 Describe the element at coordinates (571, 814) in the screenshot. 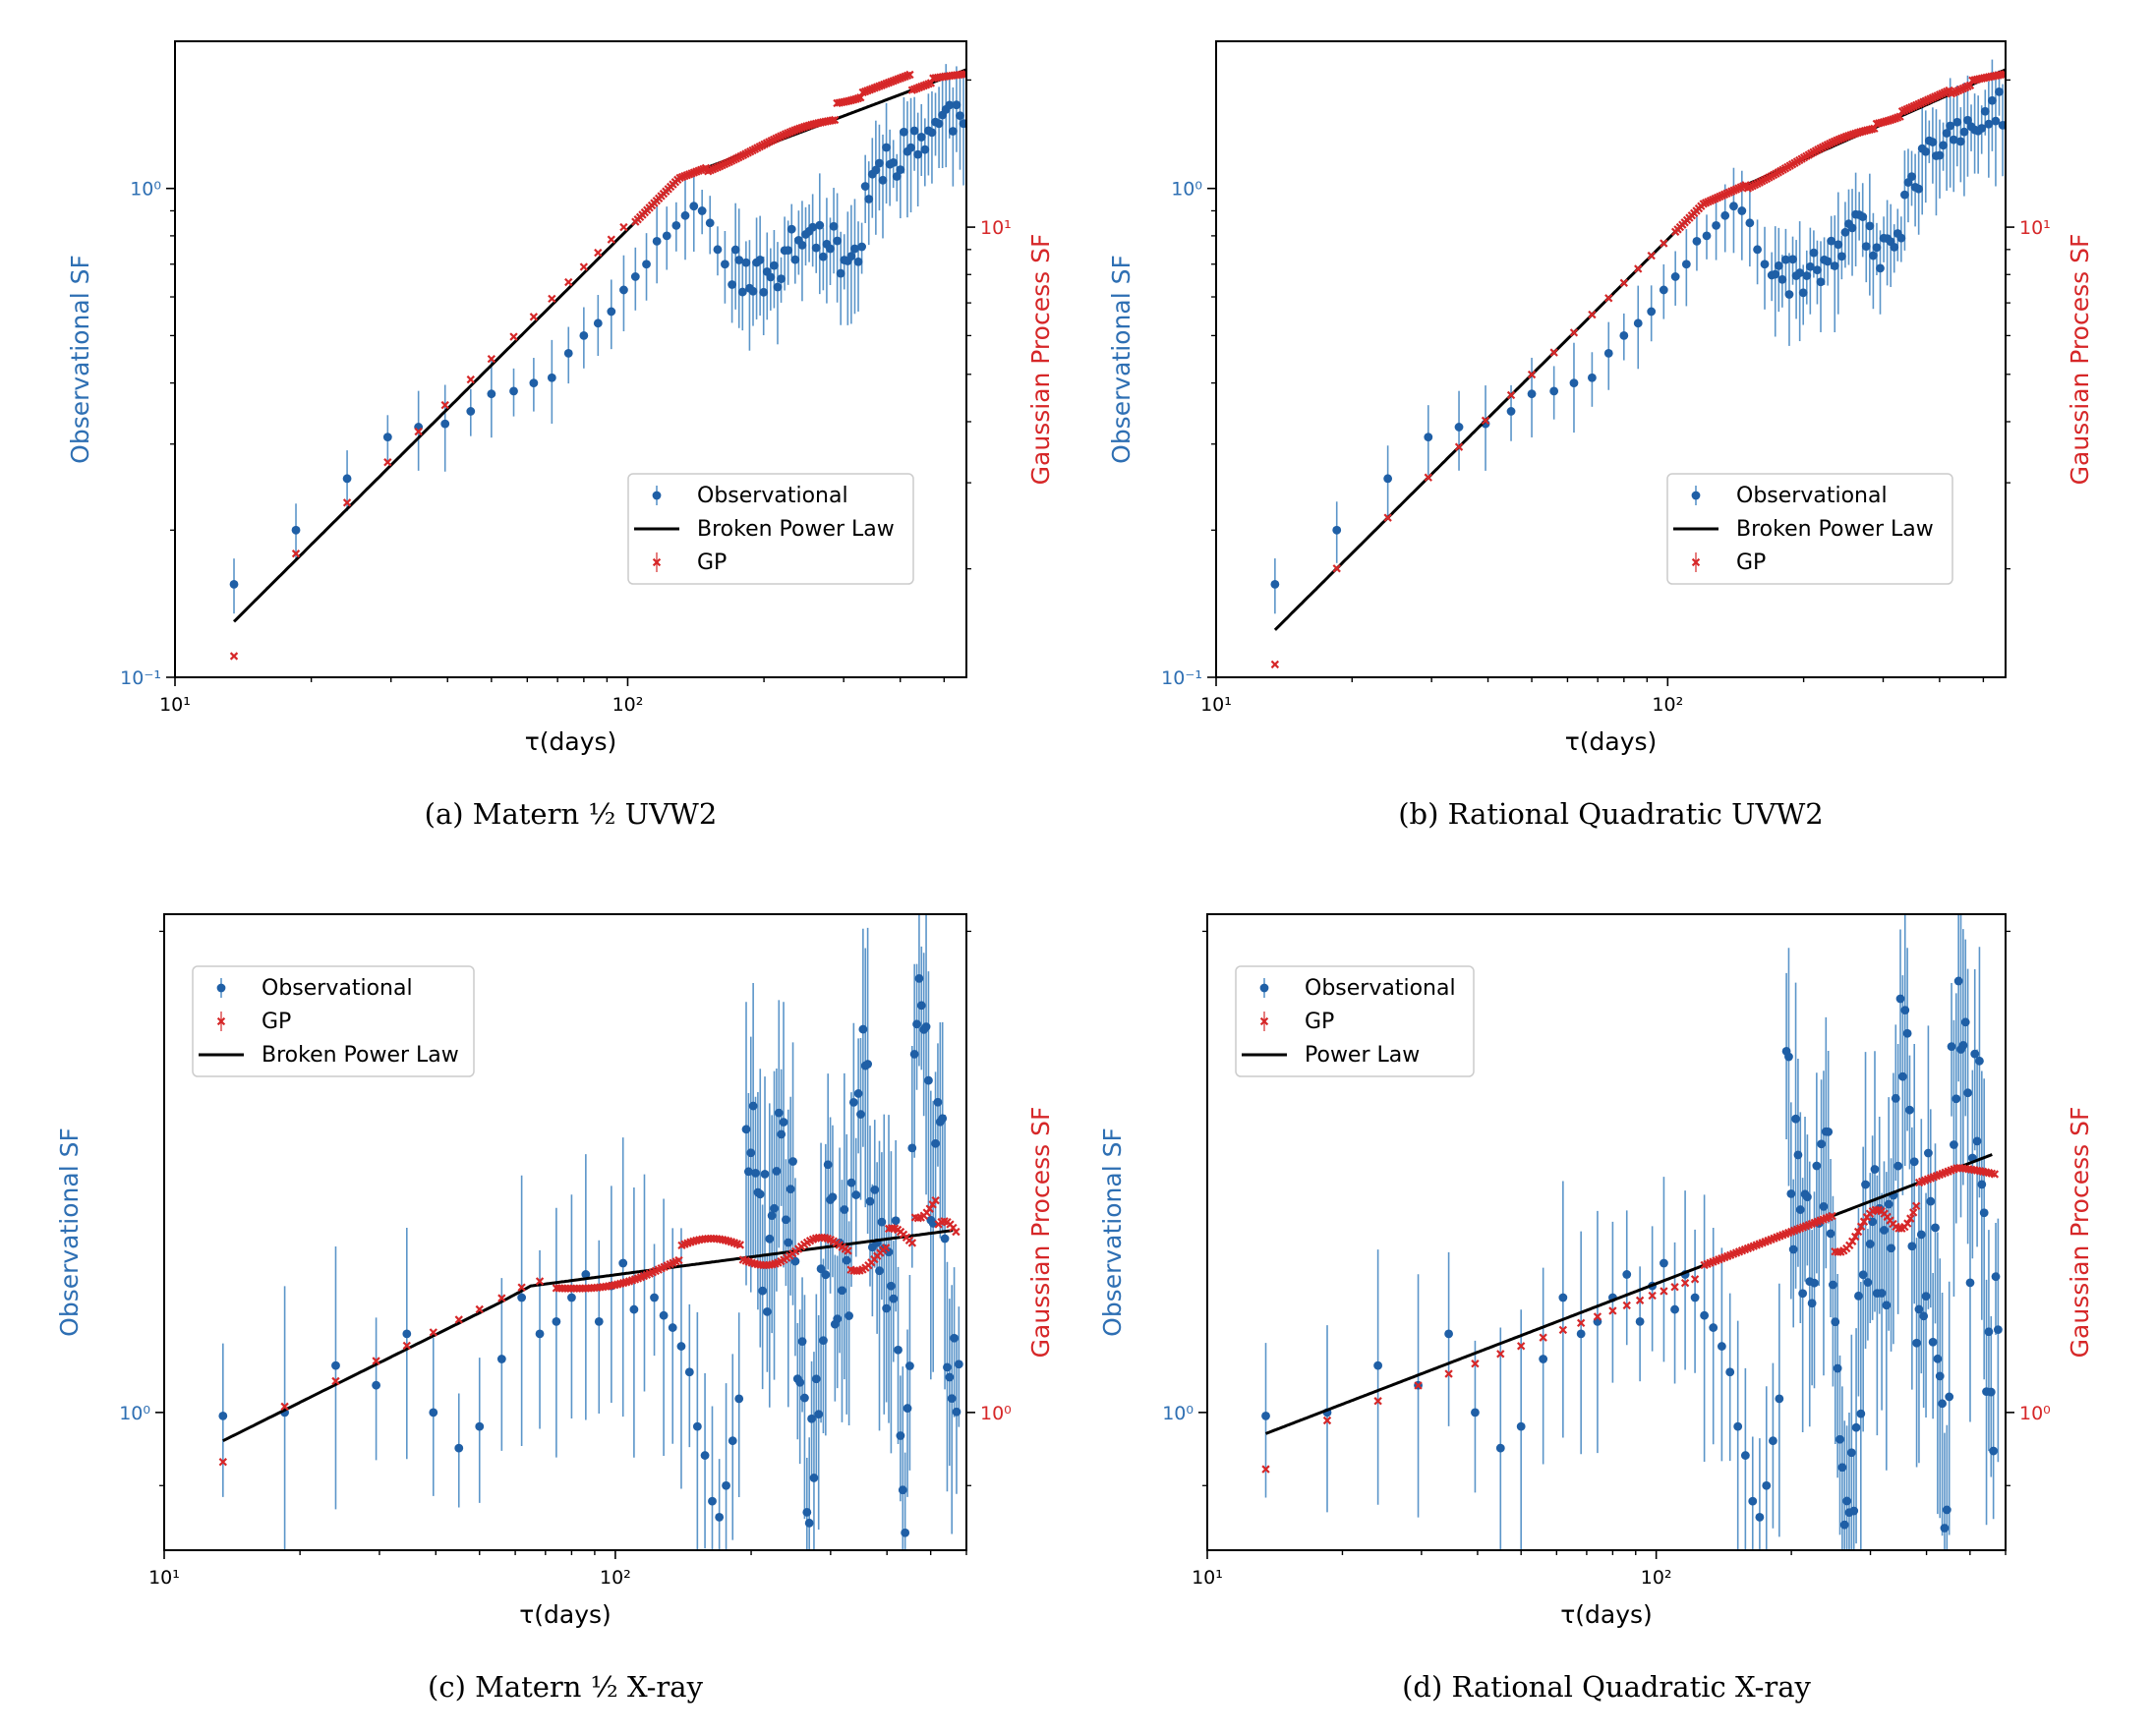

I see `panel-caption: (a) Matern ½ UVW2` at that location.